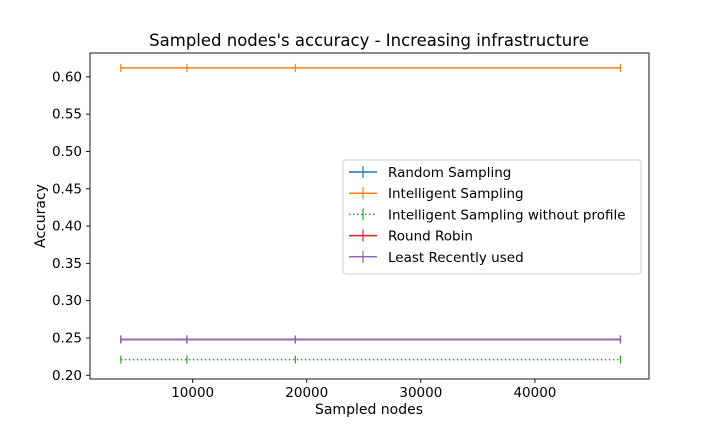  Describe the element at coordinates (369, 410) in the screenshot. I see `x-axis-label: Sampled nodes` at that location.